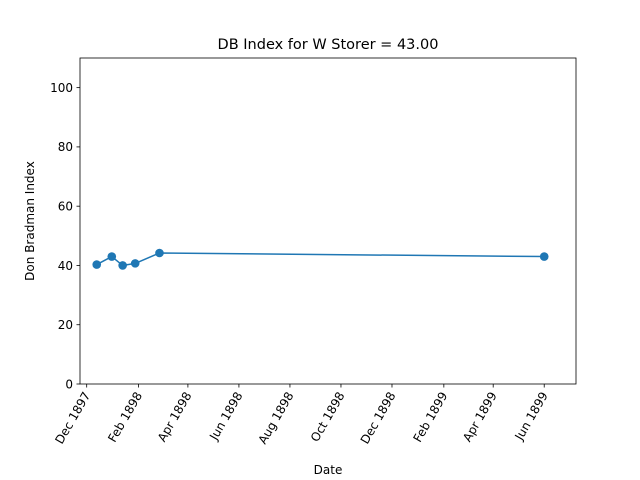  What do you see at coordinates (65, 236) in the screenshot?
I see `y-axis-ticks: 0 20 40 60 80 100` at bounding box center [65, 236].